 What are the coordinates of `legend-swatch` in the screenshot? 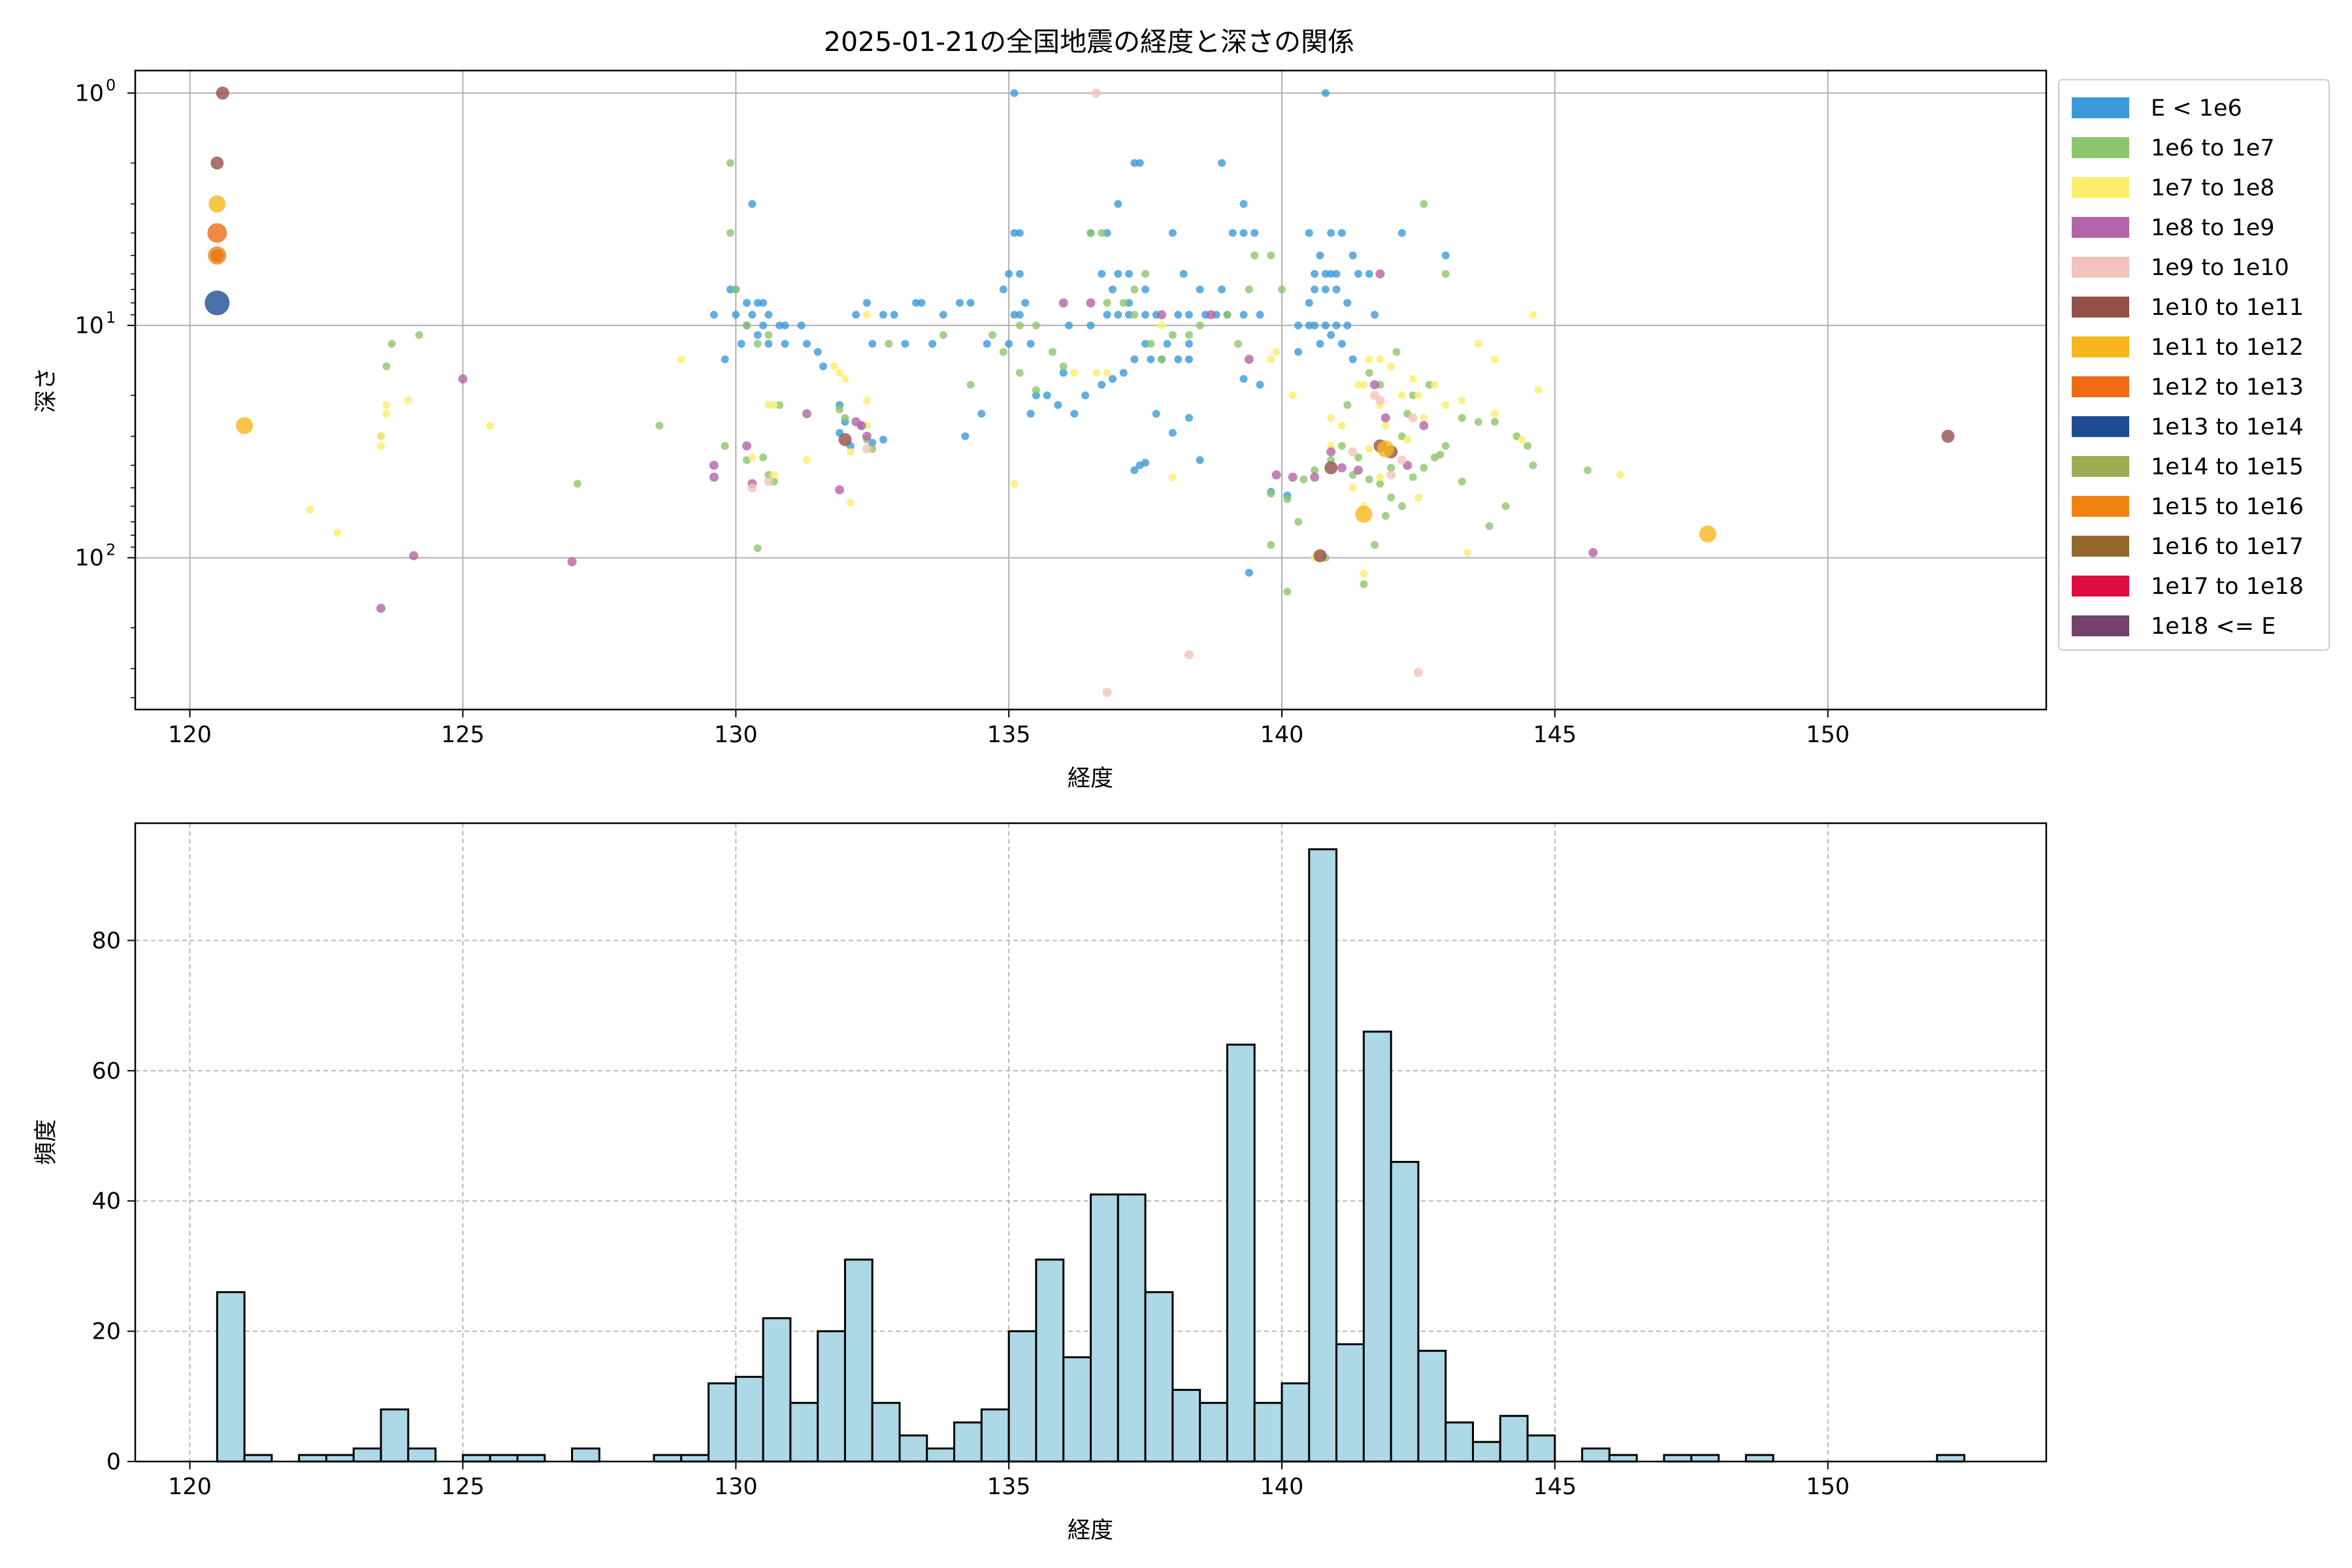 It's located at (2100, 586).